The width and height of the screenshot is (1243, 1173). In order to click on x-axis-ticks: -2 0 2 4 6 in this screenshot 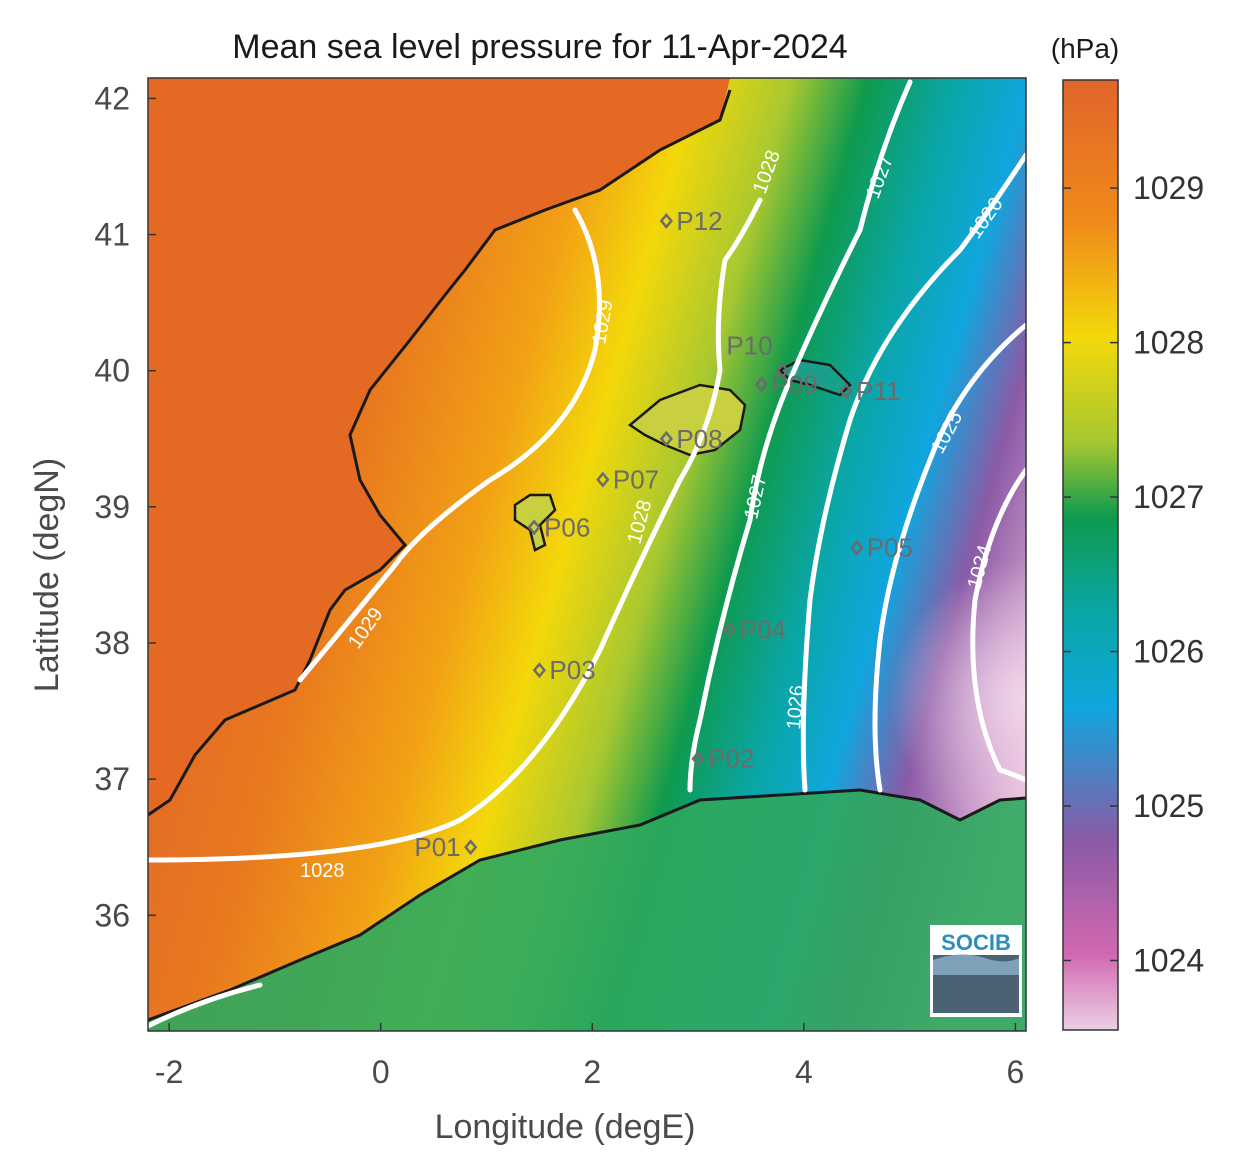, I will do `click(589, 1056)`.